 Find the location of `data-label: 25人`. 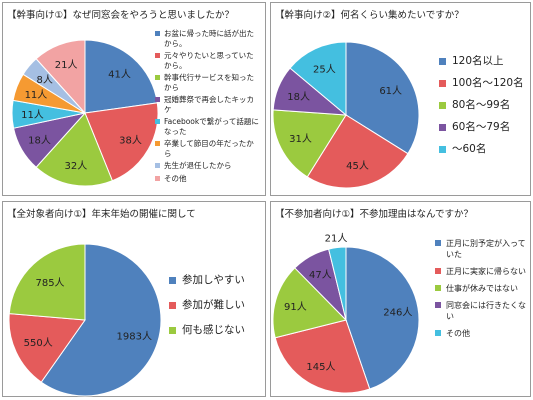

data-label: 25人 is located at coordinates (324, 70).